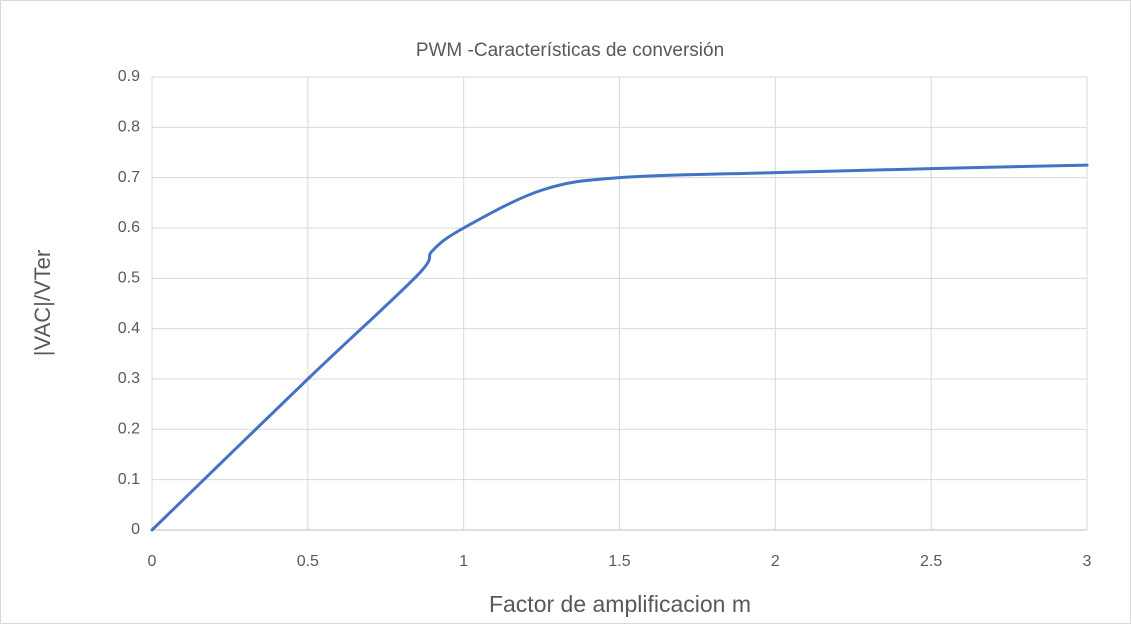 The width and height of the screenshot is (1131, 629). Describe the element at coordinates (620, 604) in the screenshot. I see `x-axis-label: Factor de amplificacion m` at that location.